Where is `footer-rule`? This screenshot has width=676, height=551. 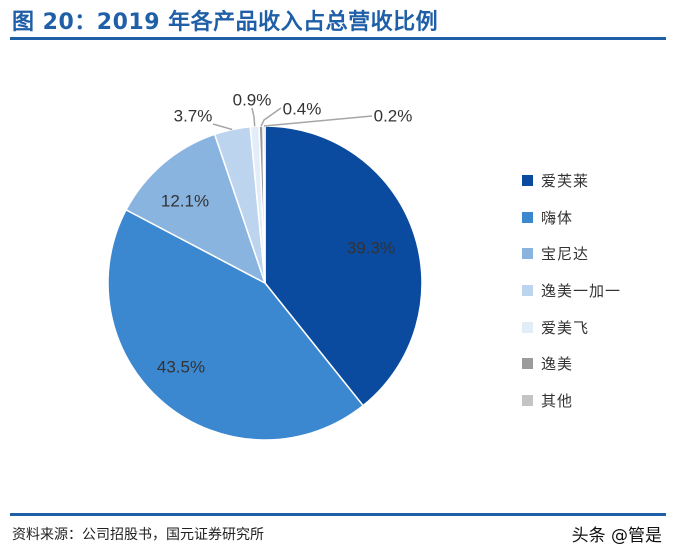 footer-rule is located at coordinates (338, 514).